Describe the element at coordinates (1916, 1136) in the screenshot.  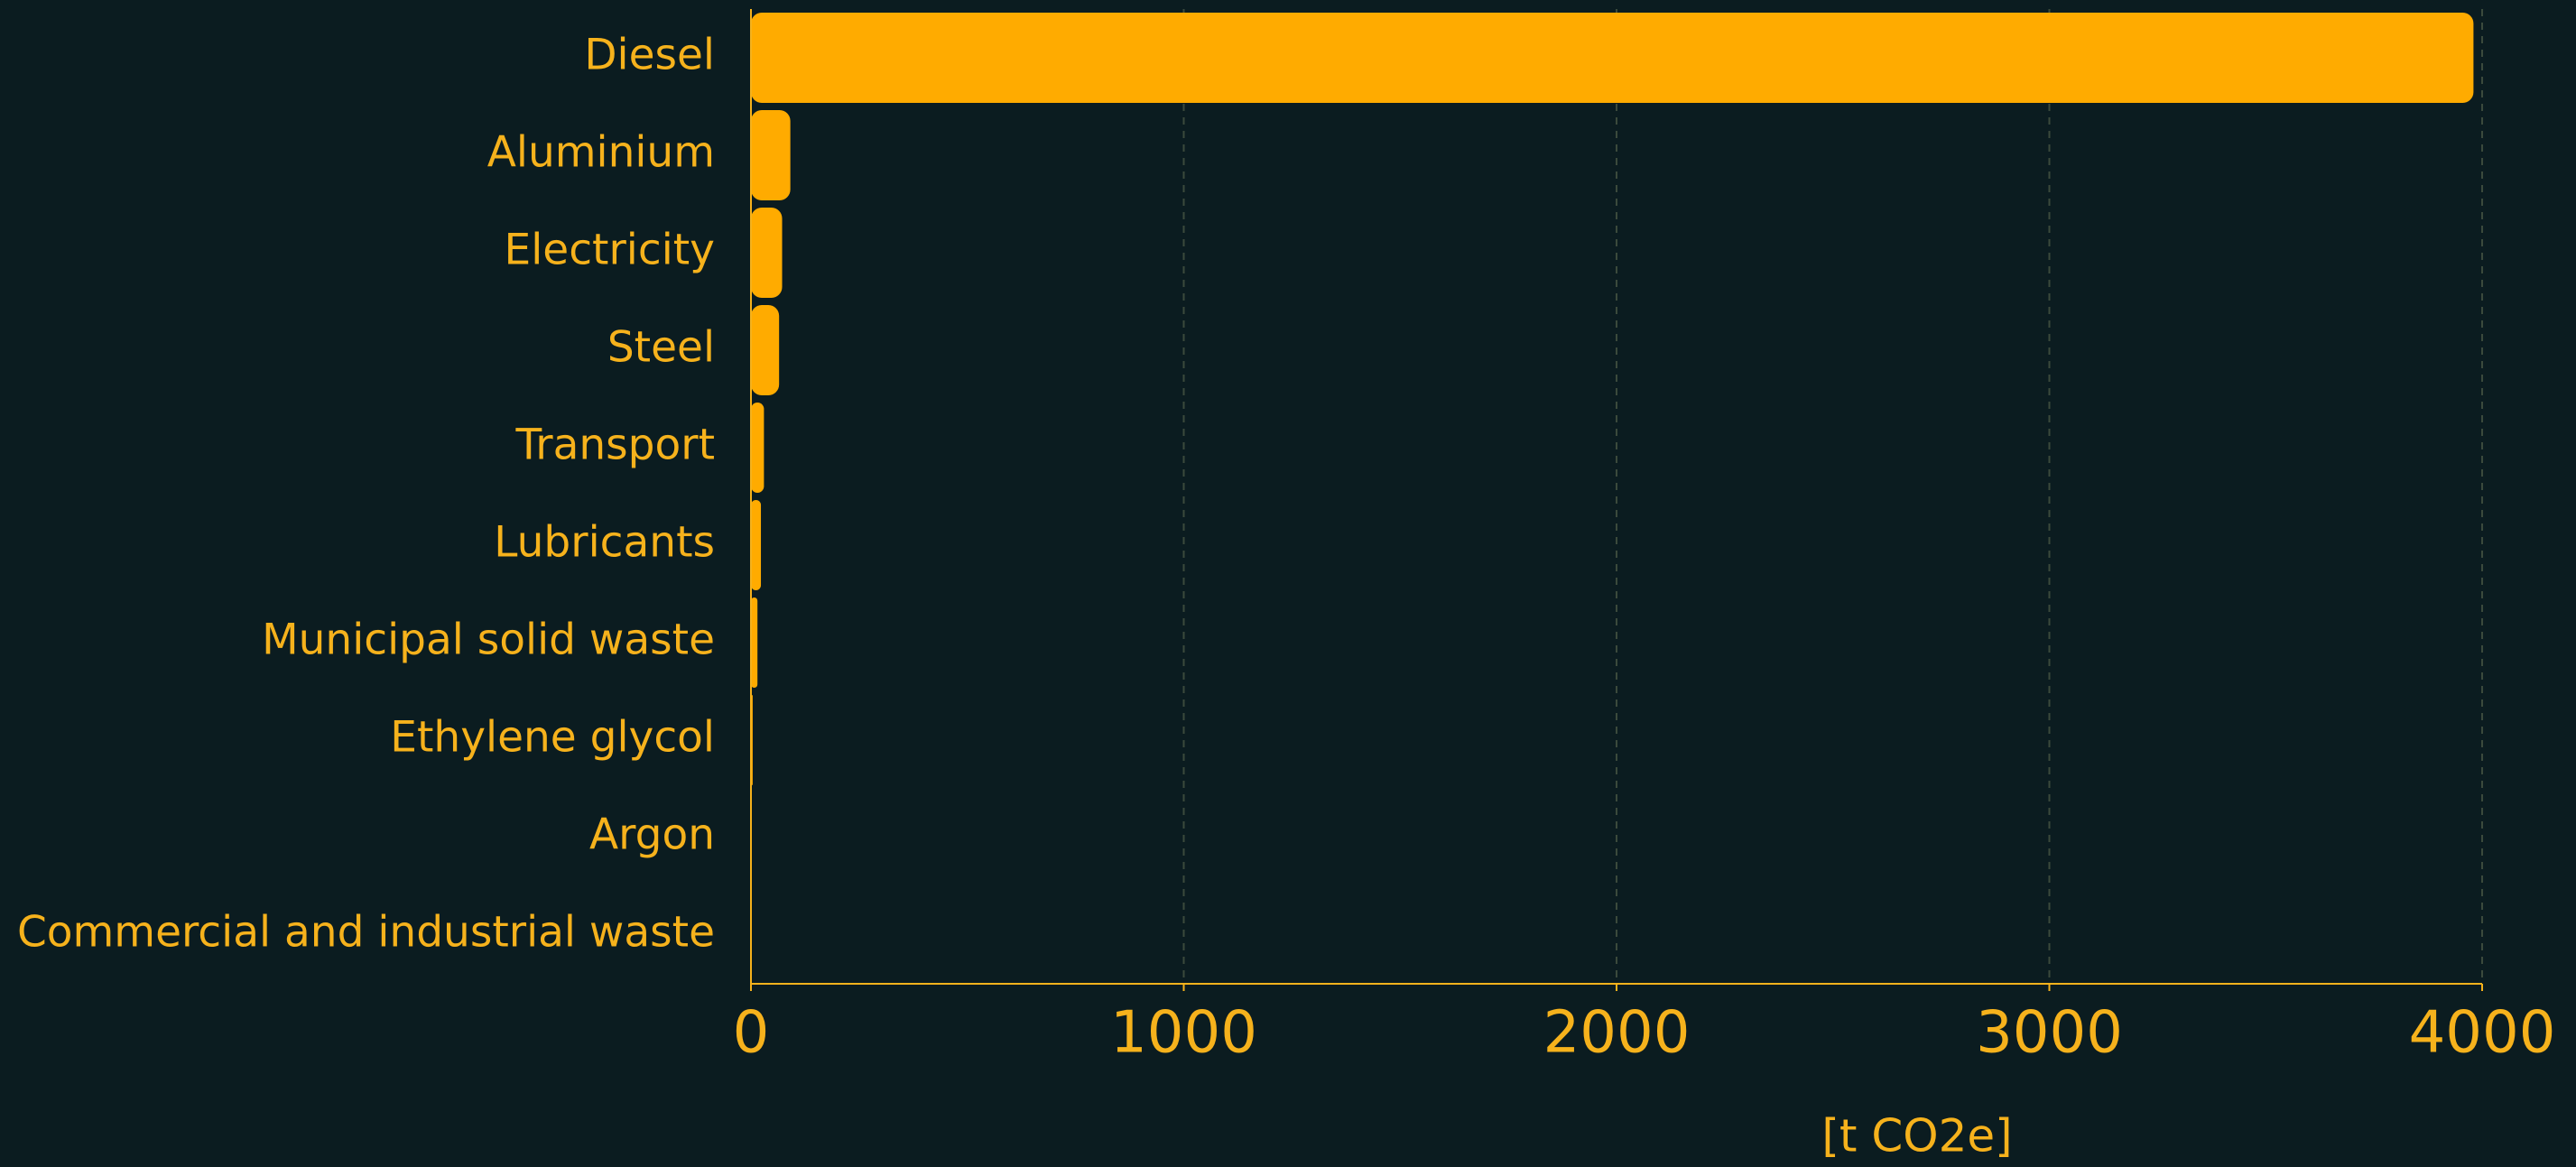
I see `x-axis-label: [t CO2e]` at that location.